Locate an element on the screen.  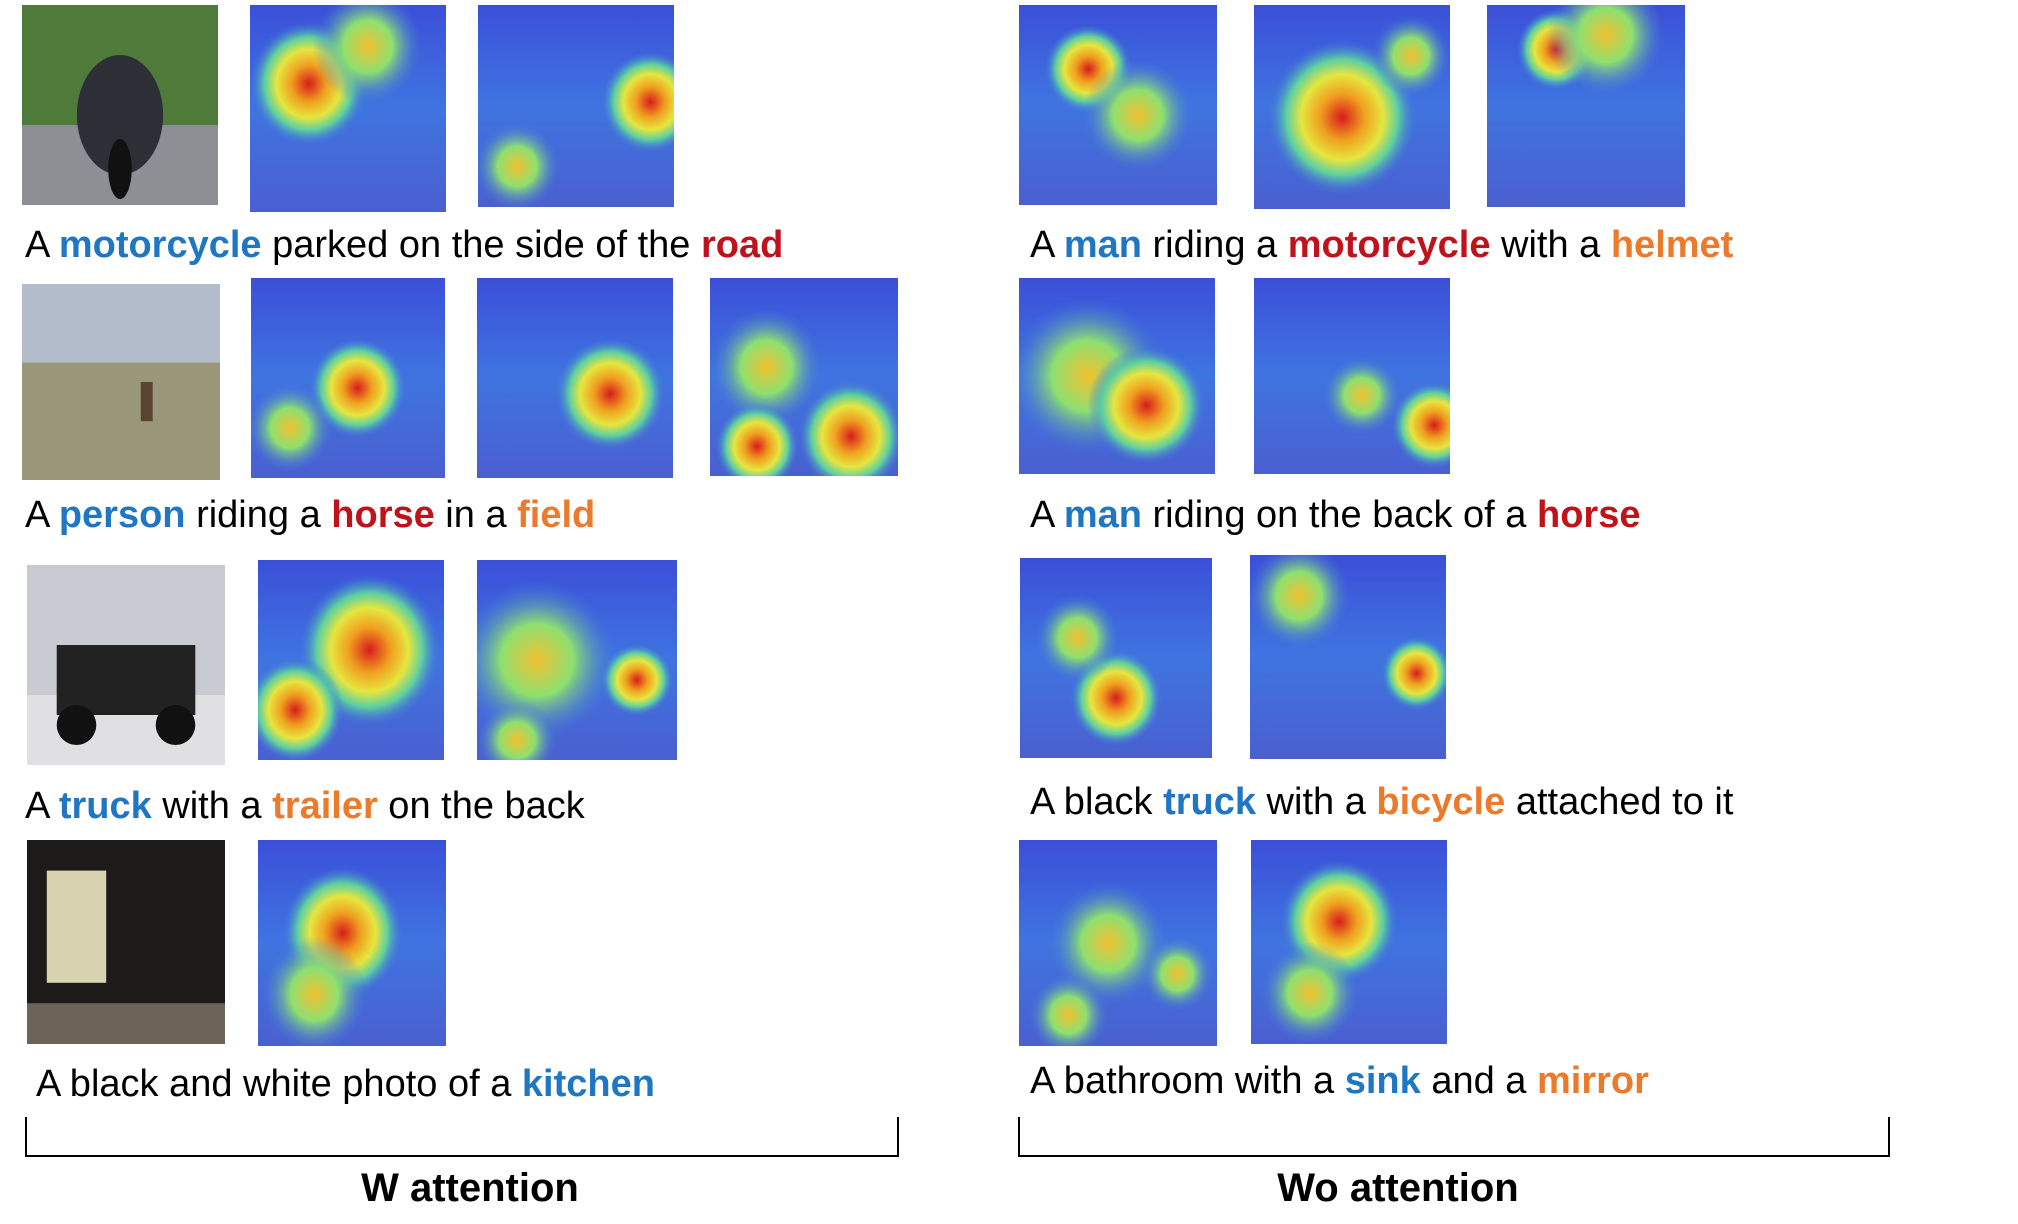
attention-map-kitchen is located at coordinates (352, 943).